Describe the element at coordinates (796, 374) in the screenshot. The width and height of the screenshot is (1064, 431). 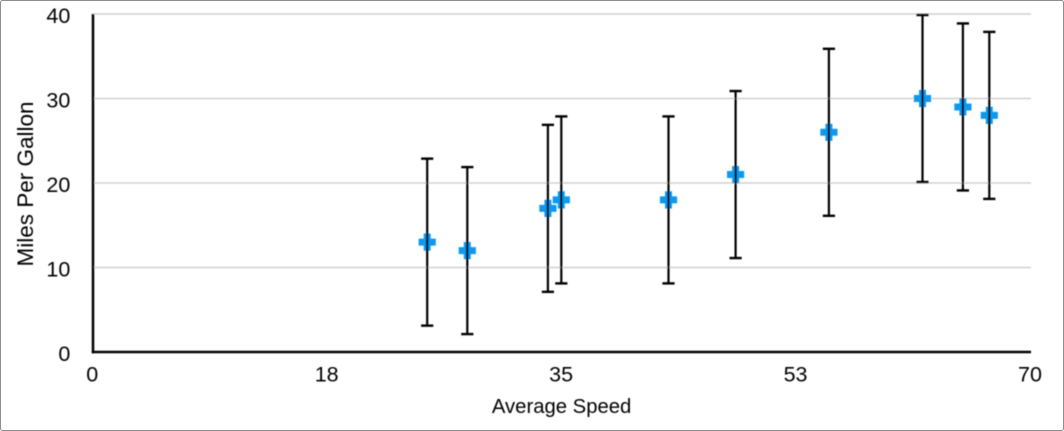
I see `svg-text: 53` at that location.